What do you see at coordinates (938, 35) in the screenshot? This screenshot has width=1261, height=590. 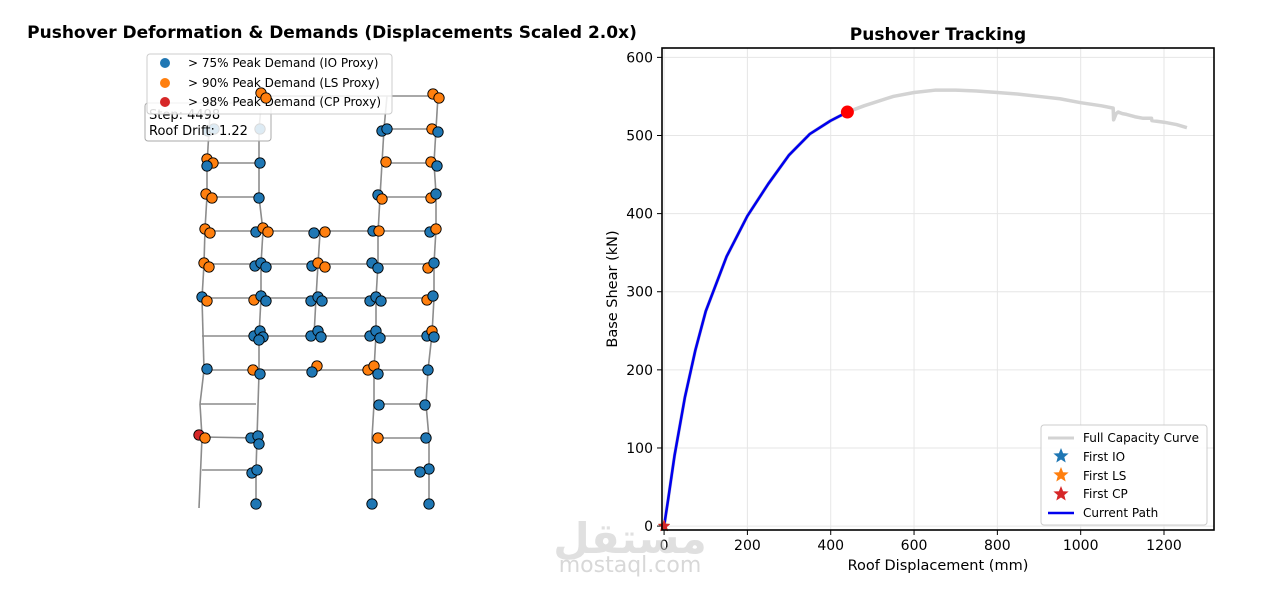 I see `pushover-title: Pushover Tracking` at bounding box center [938, 35].